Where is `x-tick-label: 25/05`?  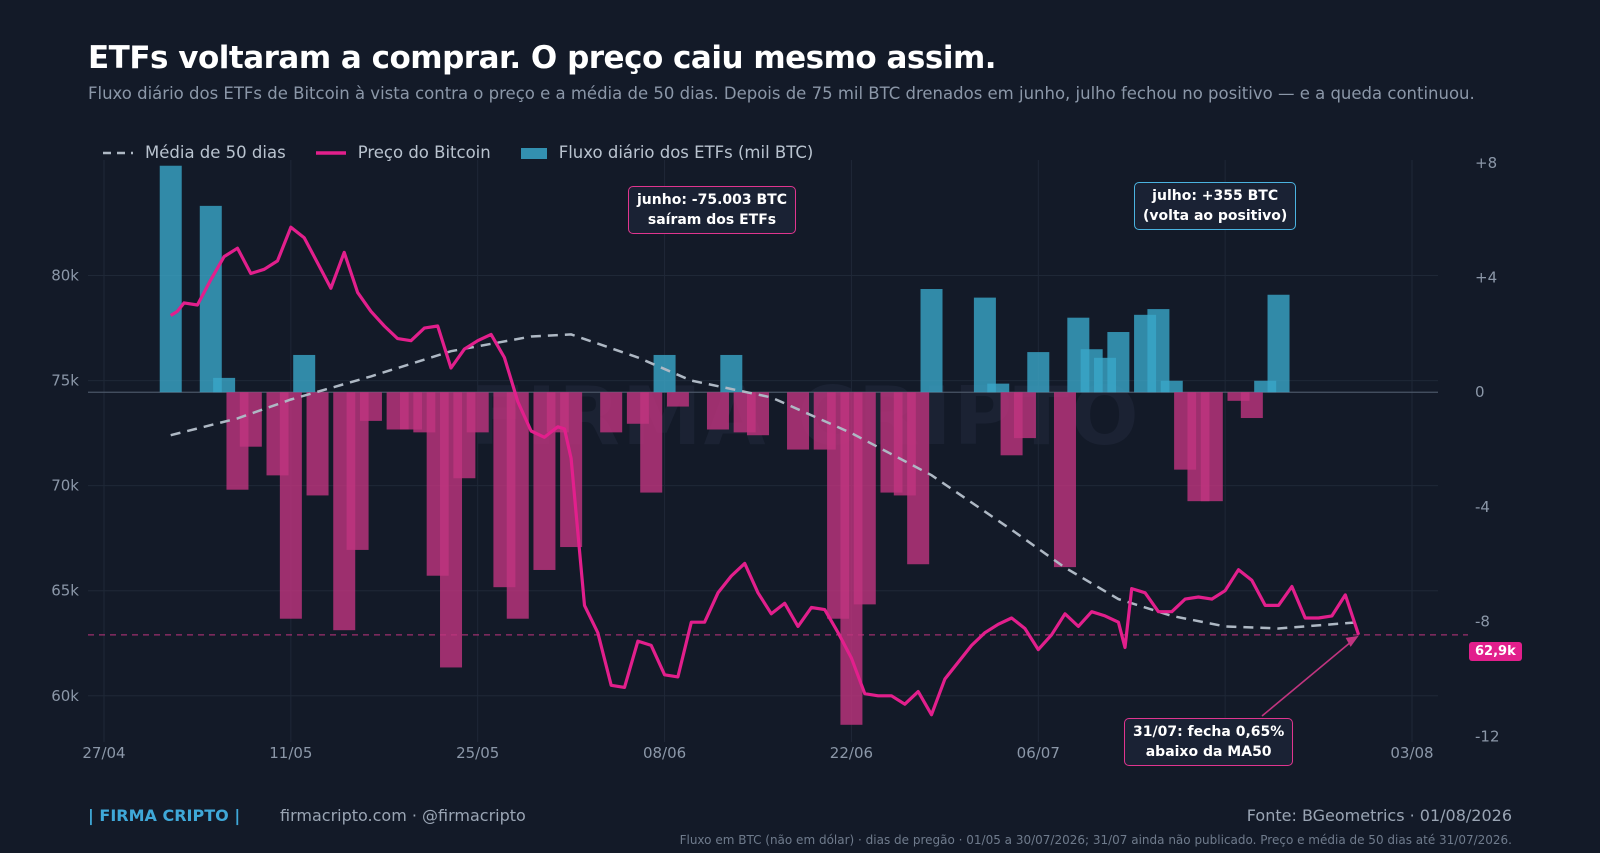 x-tick-label: 25/05 is located at coordinates (477, 753).